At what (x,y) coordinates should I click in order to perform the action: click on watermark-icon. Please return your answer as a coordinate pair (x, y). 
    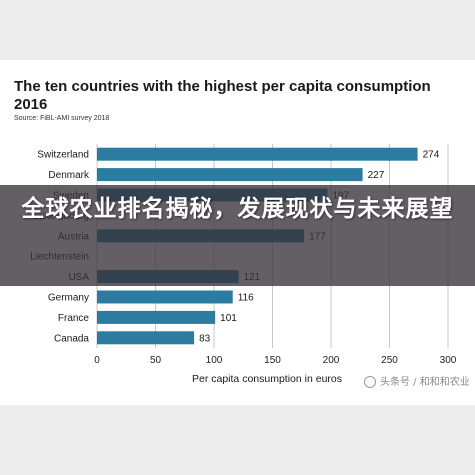
    Looking at the image, I should click on (370, 382).